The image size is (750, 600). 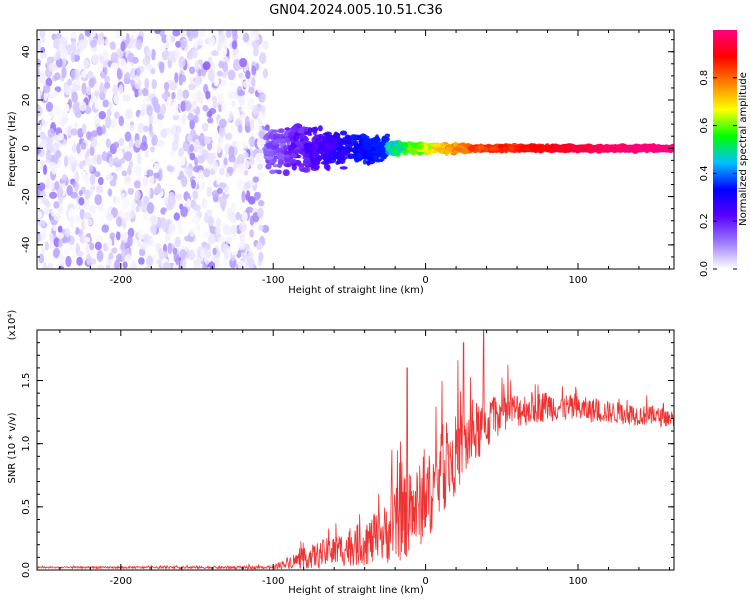 I want to click on x-tick-label: 0, so click(x=425, y=280).